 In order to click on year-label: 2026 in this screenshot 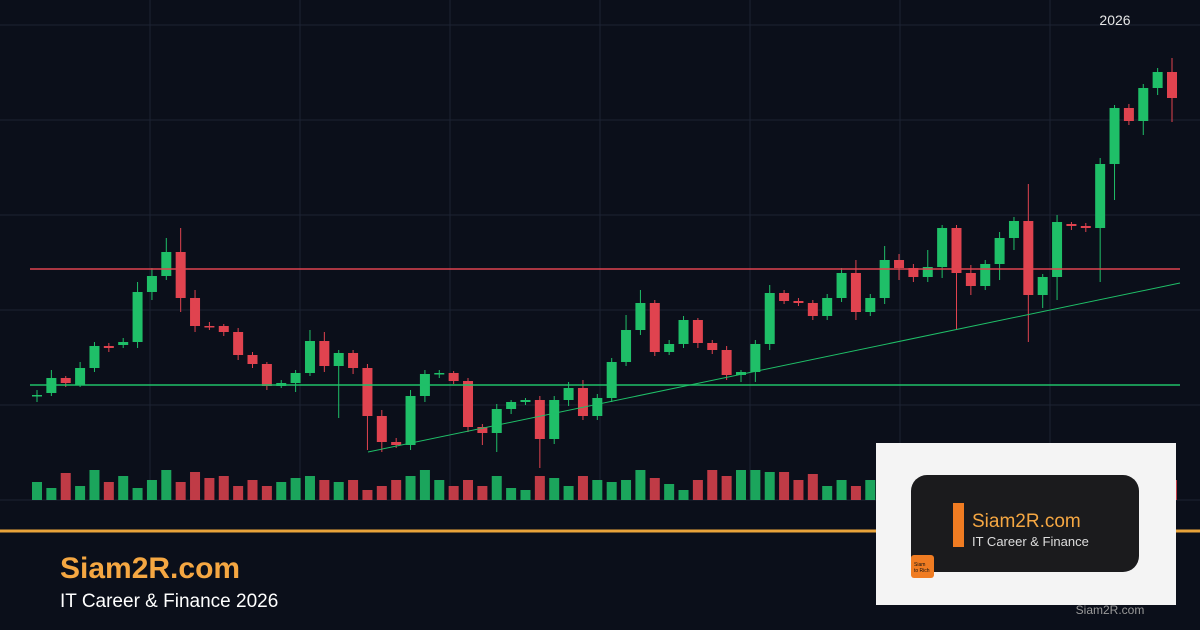, I will do `click(1114, 20)`.